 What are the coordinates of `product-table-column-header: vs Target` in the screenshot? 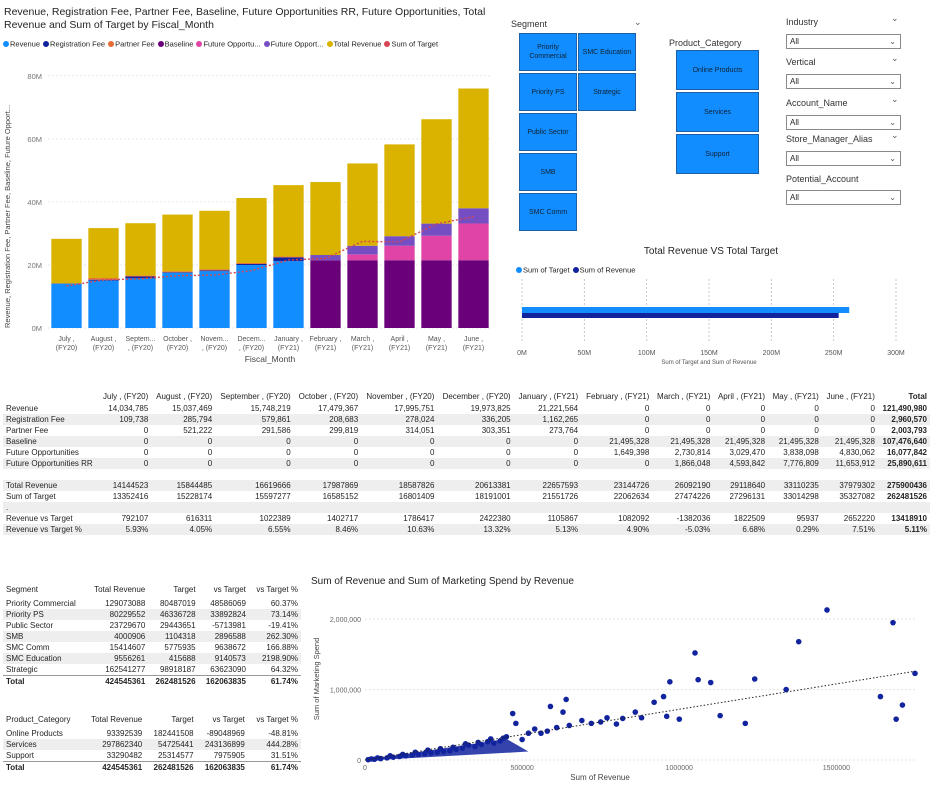 It's located at (228, 719).